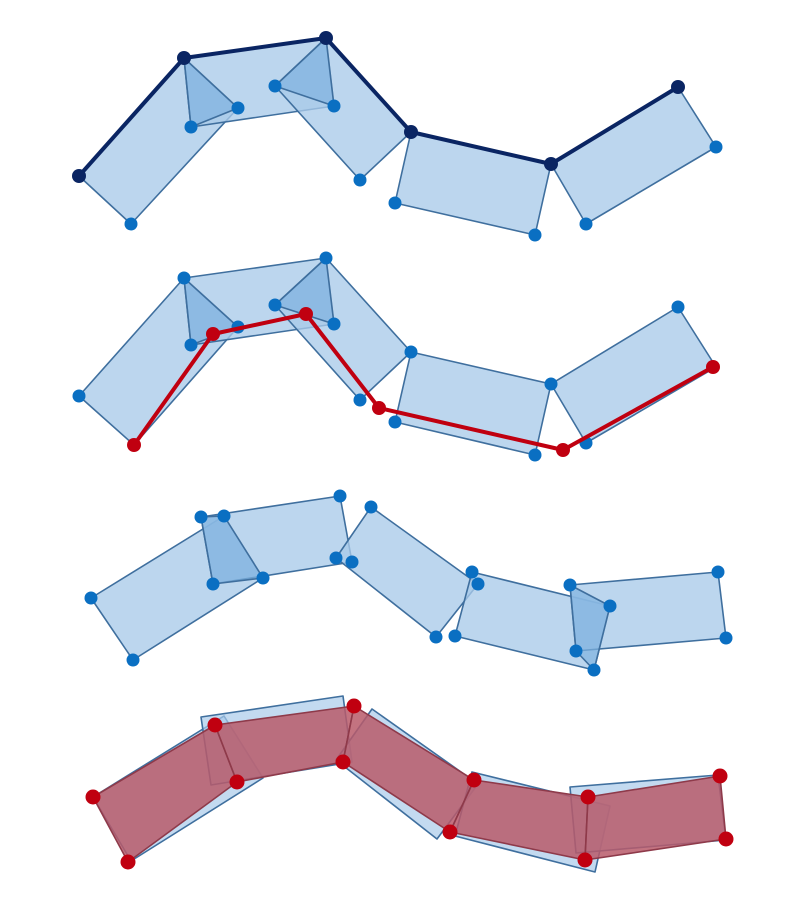  Describe the element at coordinates (423, 382) in the screenshot. I see `inner-polyline` at that location.